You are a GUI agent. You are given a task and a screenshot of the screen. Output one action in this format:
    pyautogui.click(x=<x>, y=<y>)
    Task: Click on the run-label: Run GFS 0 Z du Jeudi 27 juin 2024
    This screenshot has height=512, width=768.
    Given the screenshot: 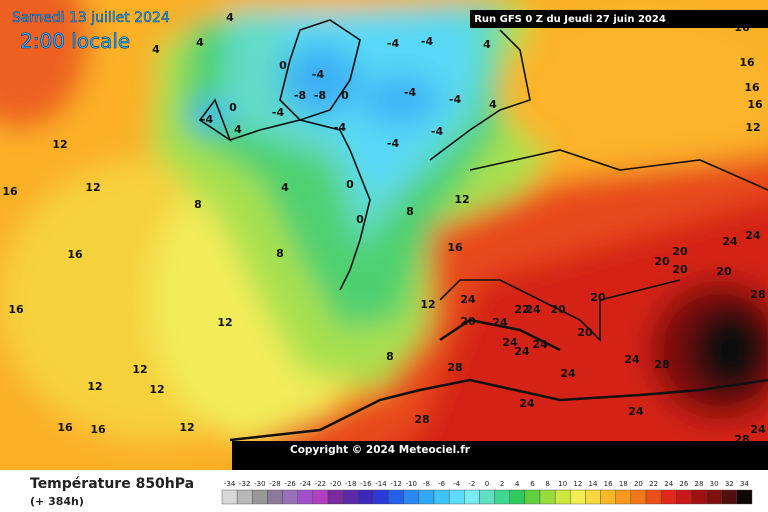 What is the action you would take?
    pyautogui.click(x=570, y=19)
    